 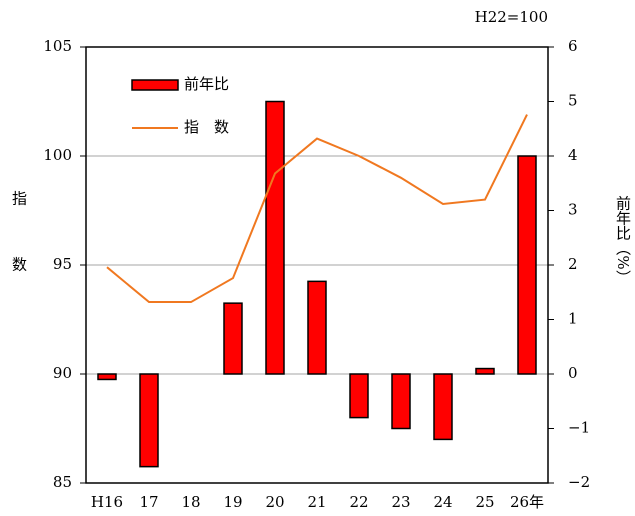 I want to click on x-tick-label: 23, so click(x=400, y=502).